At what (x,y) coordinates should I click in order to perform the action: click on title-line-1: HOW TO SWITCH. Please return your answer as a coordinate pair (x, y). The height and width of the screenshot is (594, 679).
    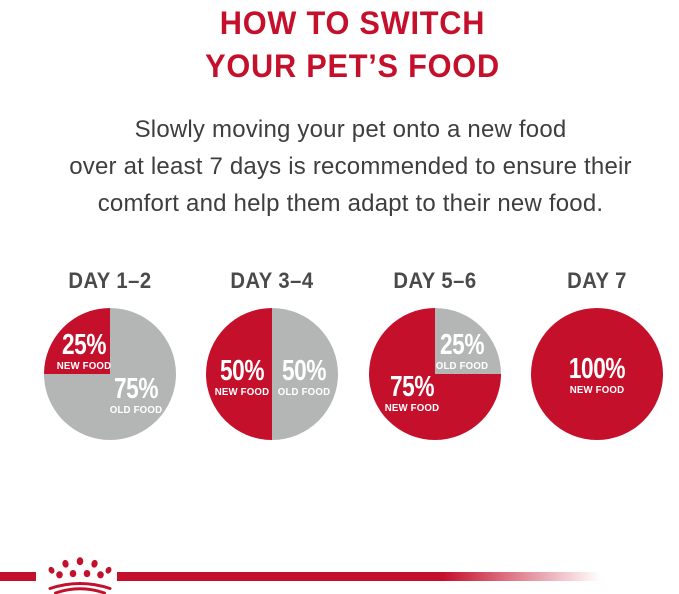
    Looking at the image, I should click on (352, 23).